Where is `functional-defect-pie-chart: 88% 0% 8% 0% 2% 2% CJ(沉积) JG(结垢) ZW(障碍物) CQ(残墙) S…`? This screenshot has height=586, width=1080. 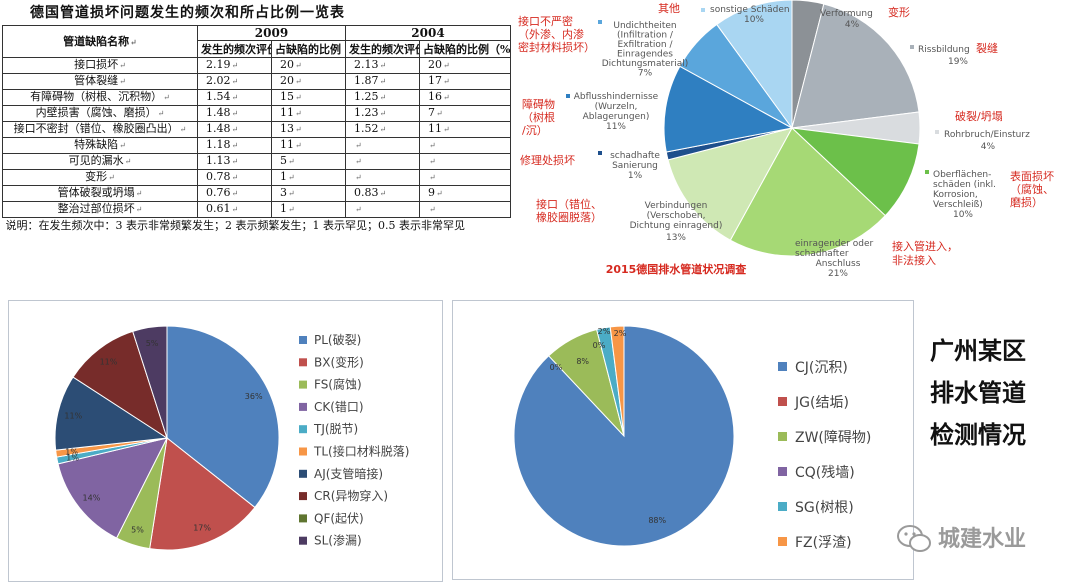
functional-defect-pie-chart: 88% 0% 8% 0% 2% 2% CJ(沉积) JG(结垢) ZW(障碍物) CQ(残墙) S… is located at coordinates (692, 438).